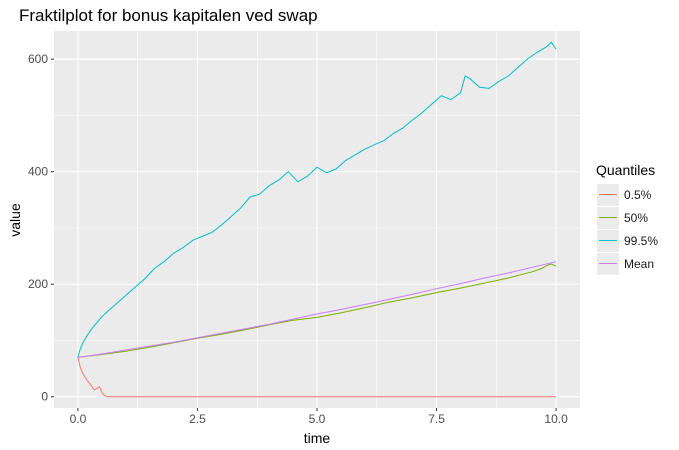 The image size is (679, 450). Describe the element at coordinates (78, 419) in the screenshot. I see `x-tick-label: 0.0` at that location.